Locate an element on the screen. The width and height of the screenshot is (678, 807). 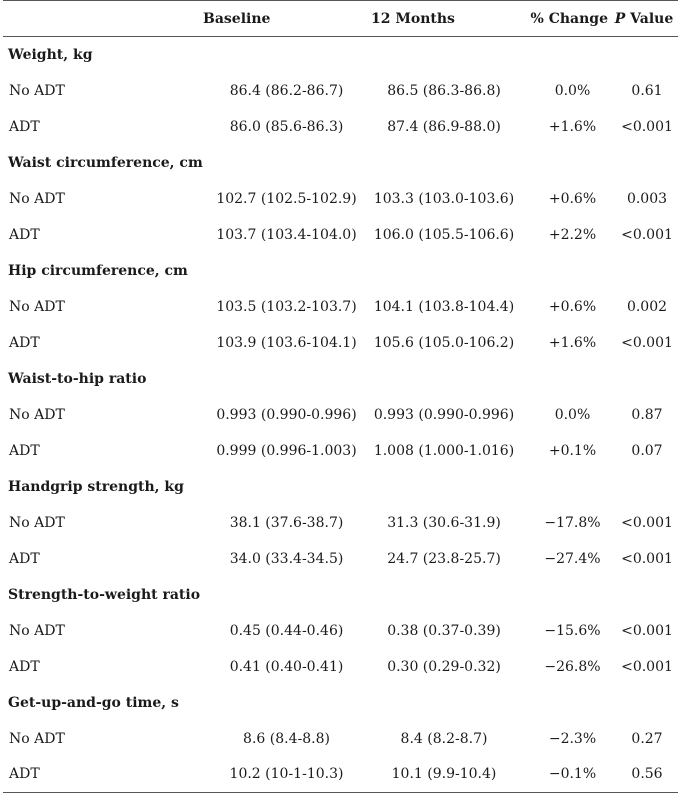
p-value-cell: 0.56 is located at coordinates (643, 774).